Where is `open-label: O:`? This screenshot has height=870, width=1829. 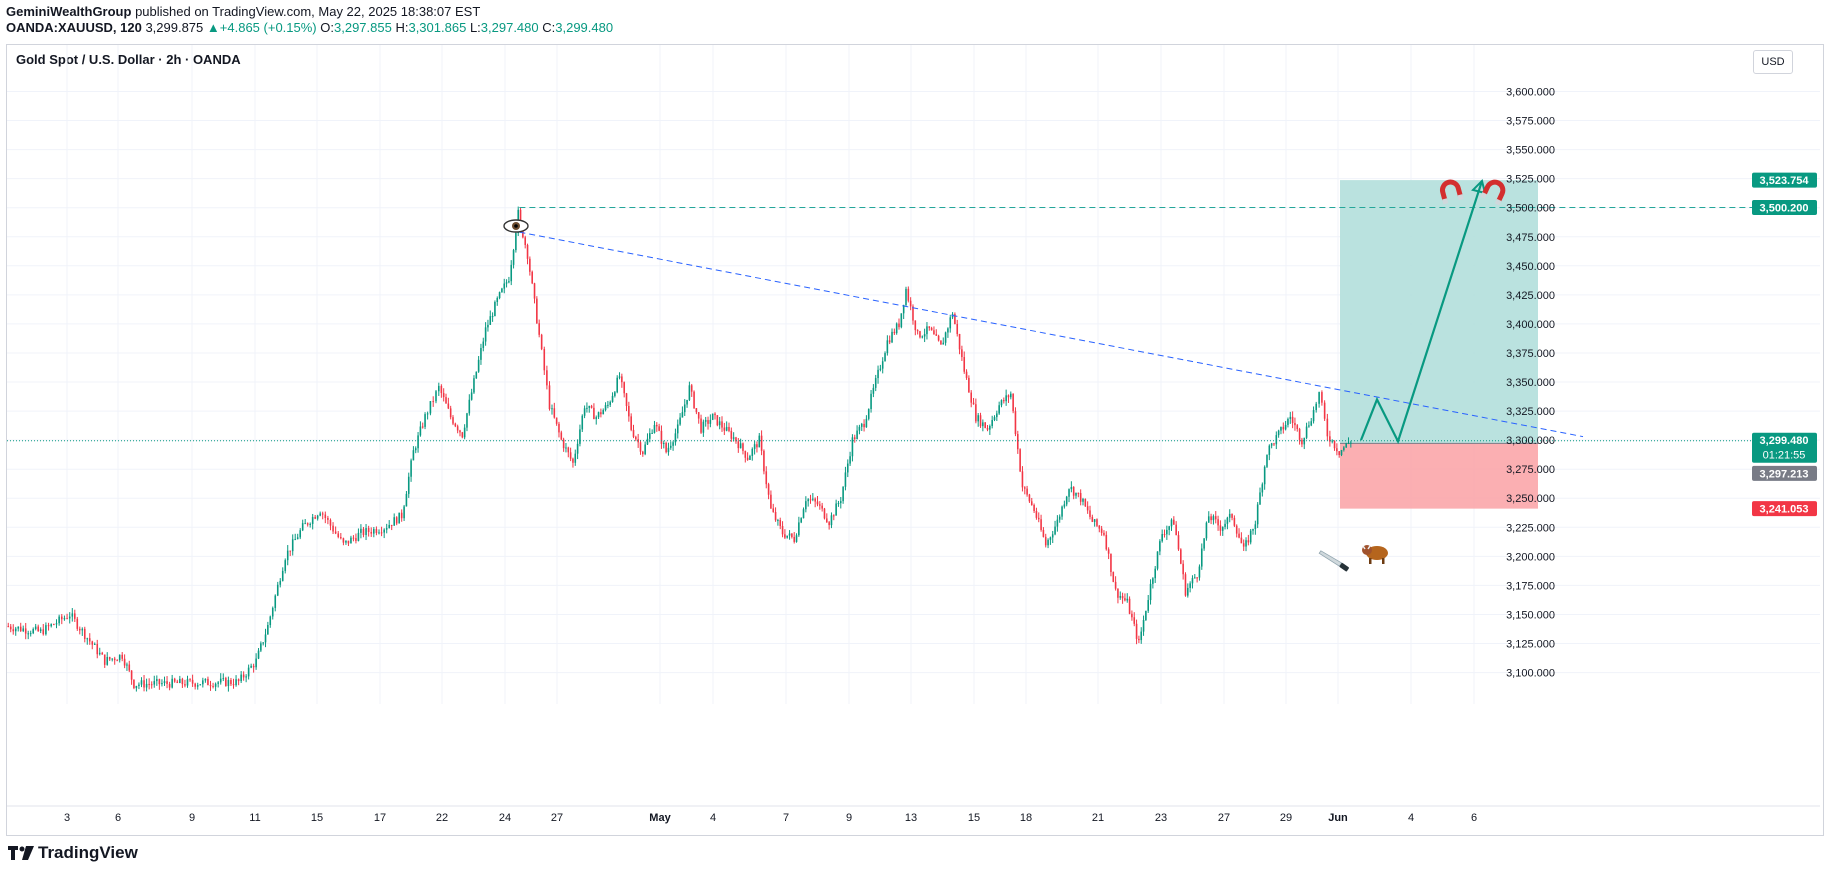
open-label: O: is located at coordinates (327, 27).